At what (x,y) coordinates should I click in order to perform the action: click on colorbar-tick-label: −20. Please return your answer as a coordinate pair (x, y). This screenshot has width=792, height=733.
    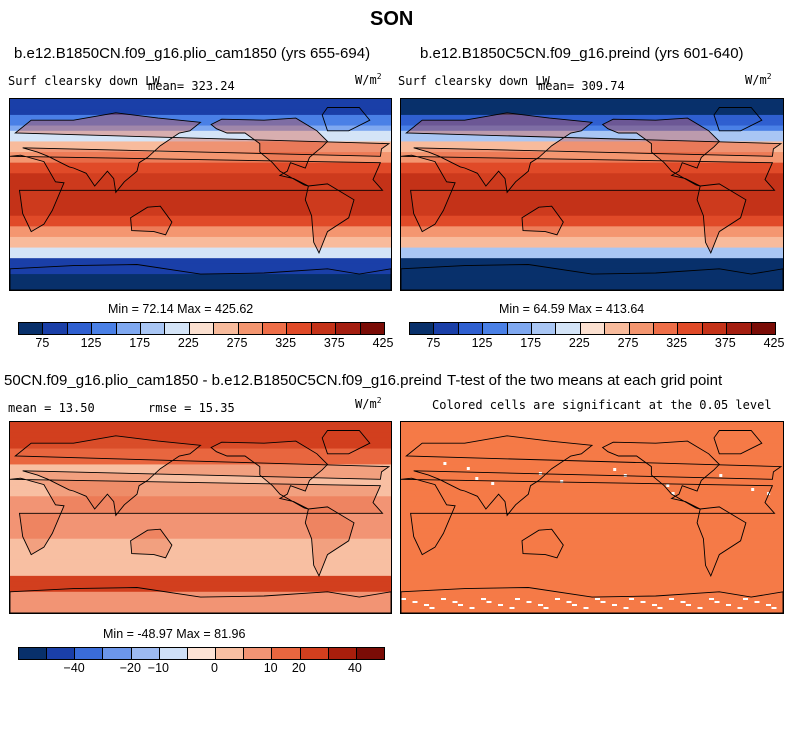
    Looking at the image, I should click on (130, 668).